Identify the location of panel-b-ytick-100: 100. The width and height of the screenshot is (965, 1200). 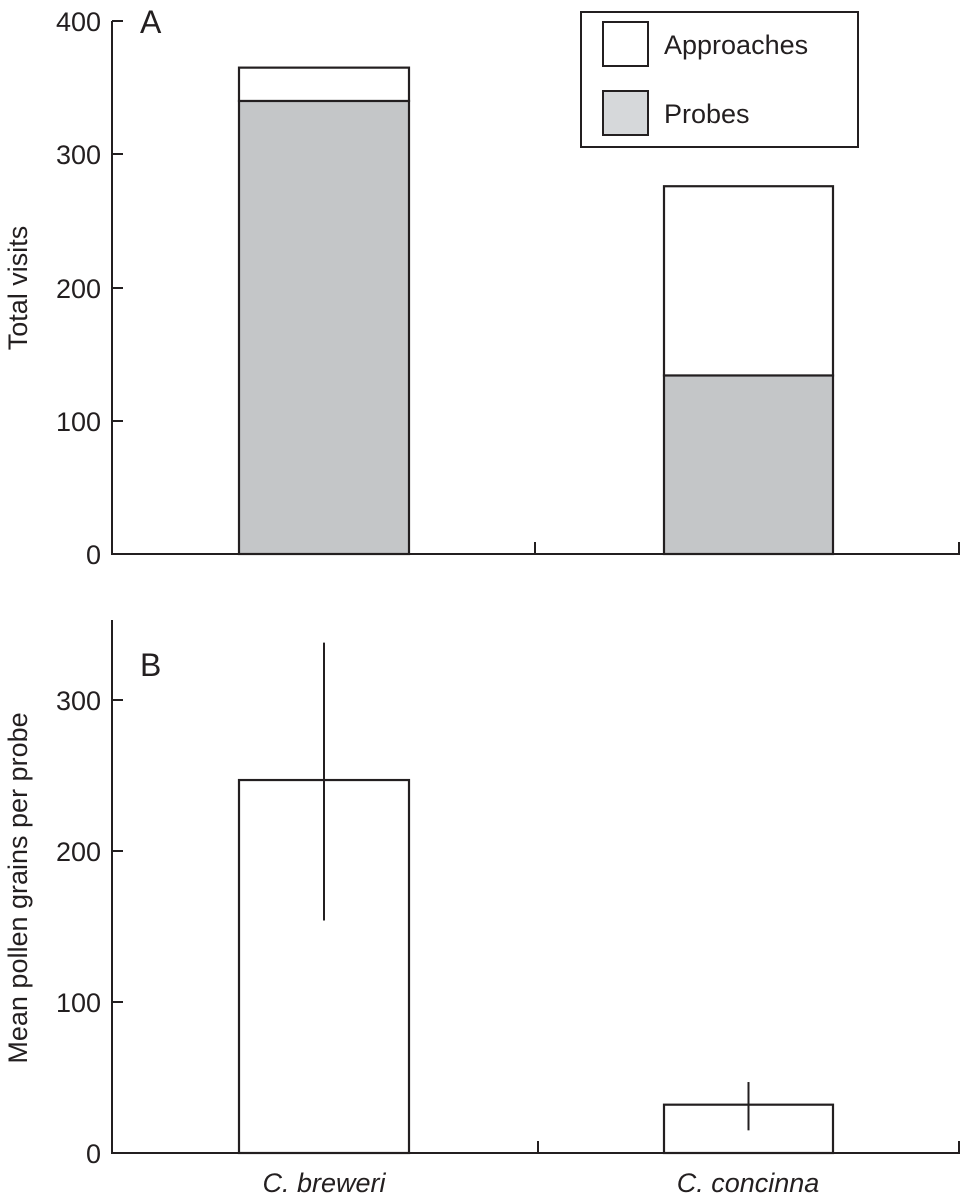
(78, 1003).